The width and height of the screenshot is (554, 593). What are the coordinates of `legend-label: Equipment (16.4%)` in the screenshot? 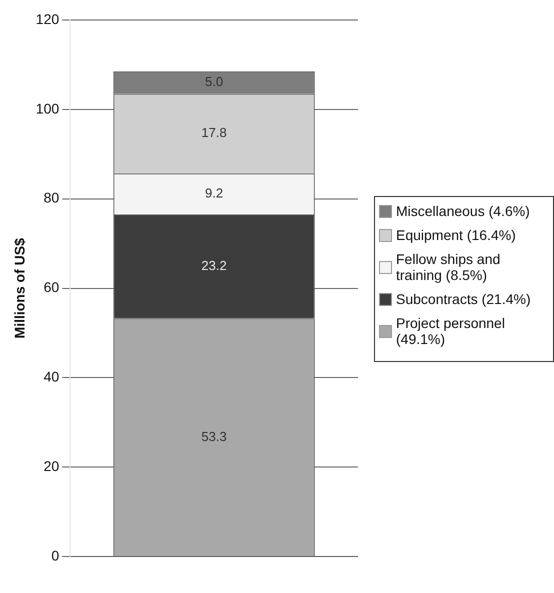 It's located at (456, 235).